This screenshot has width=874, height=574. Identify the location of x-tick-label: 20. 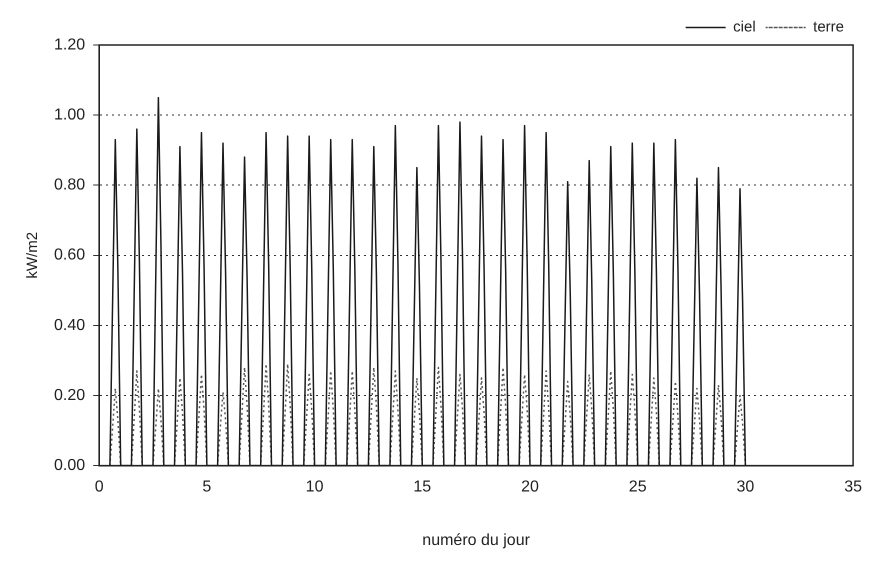
(530, 487).